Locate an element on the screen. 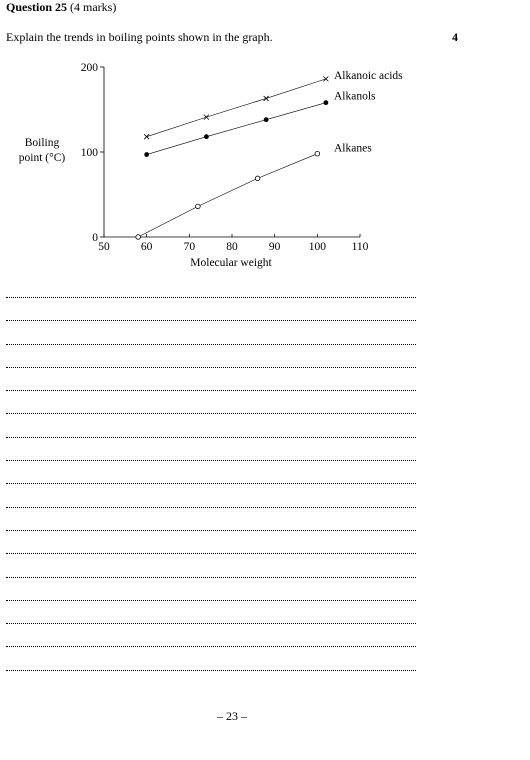 The height and width of the screenshot is (760, 530). x-tick-label: 110 is located at coordinates (360, 247).